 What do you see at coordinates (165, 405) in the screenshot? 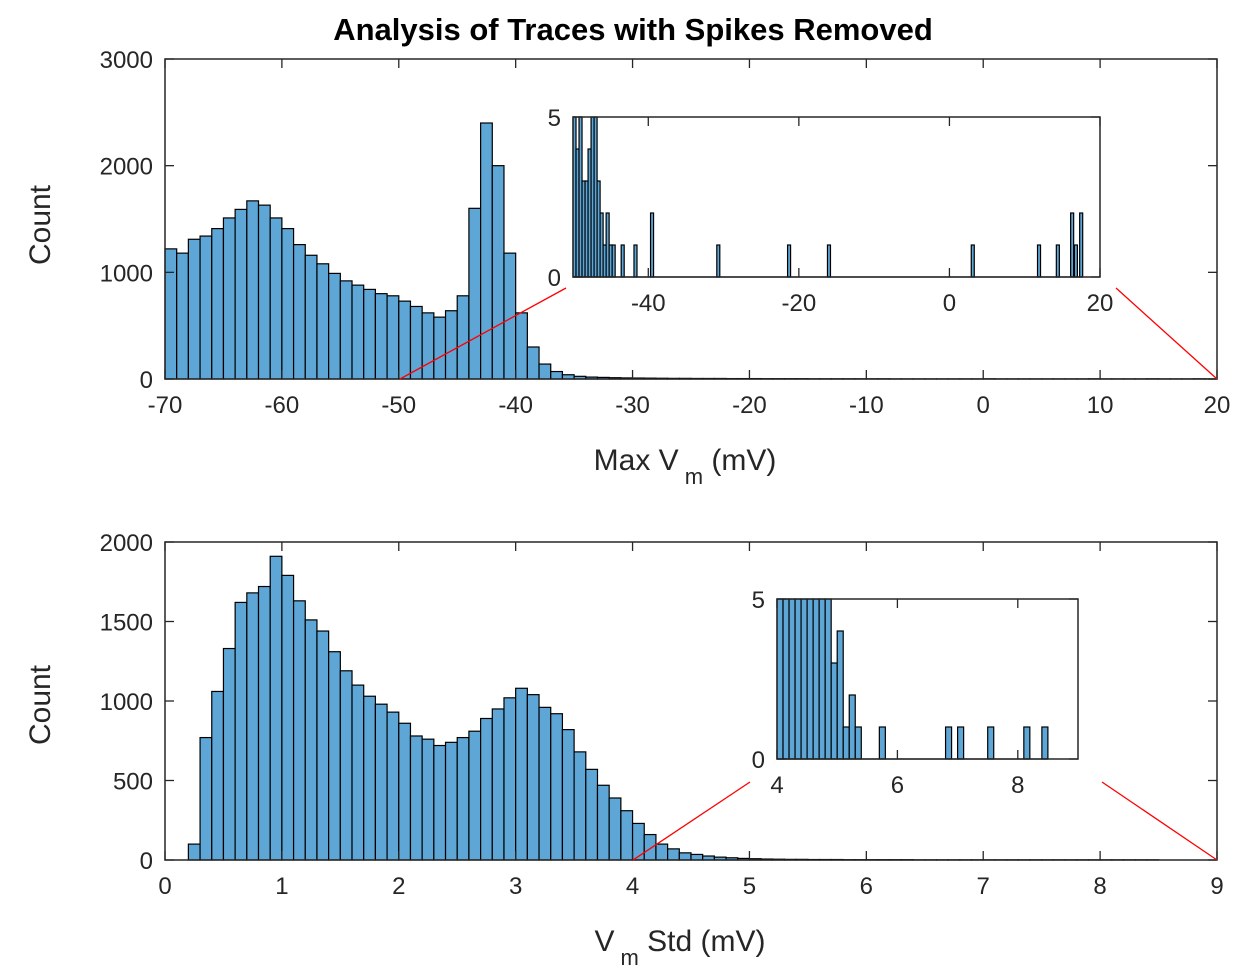
I see `top-x-tick-label: -70` at bounding box center [165, 405].